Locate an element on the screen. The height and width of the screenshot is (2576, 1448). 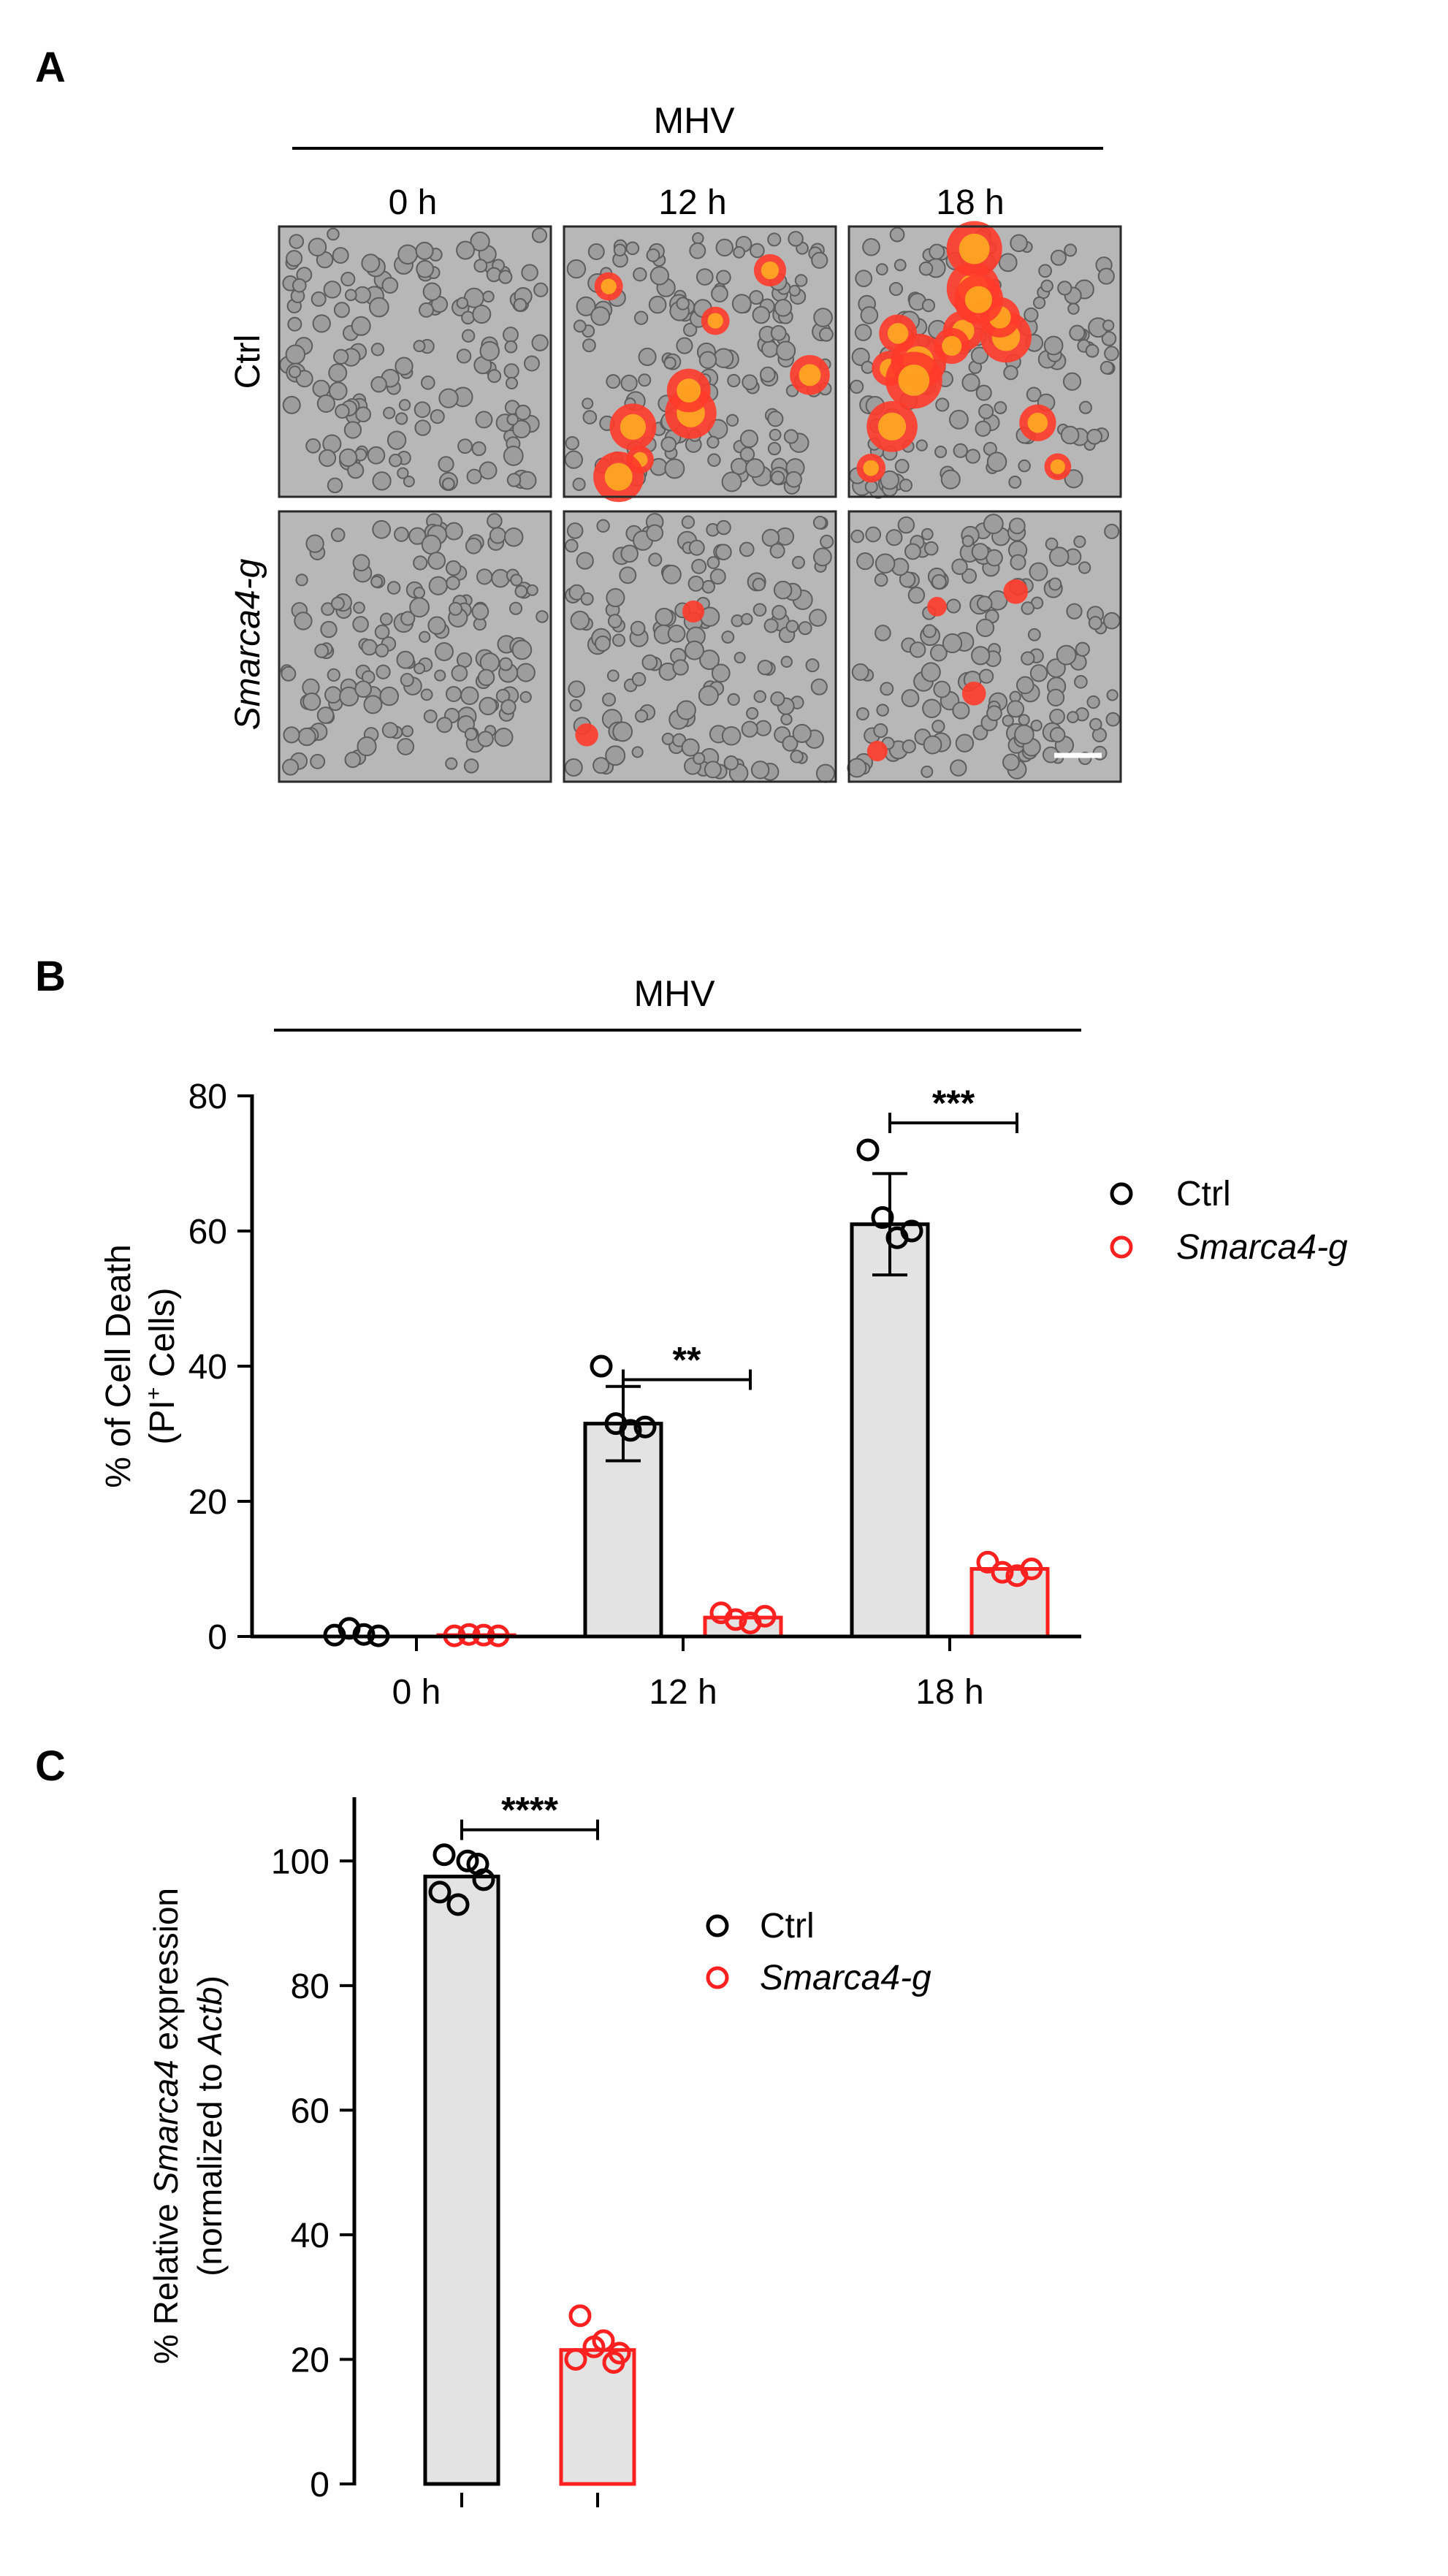
legend-b: Ctrl Smarca4-g is located at coordinates (1229, 1221).